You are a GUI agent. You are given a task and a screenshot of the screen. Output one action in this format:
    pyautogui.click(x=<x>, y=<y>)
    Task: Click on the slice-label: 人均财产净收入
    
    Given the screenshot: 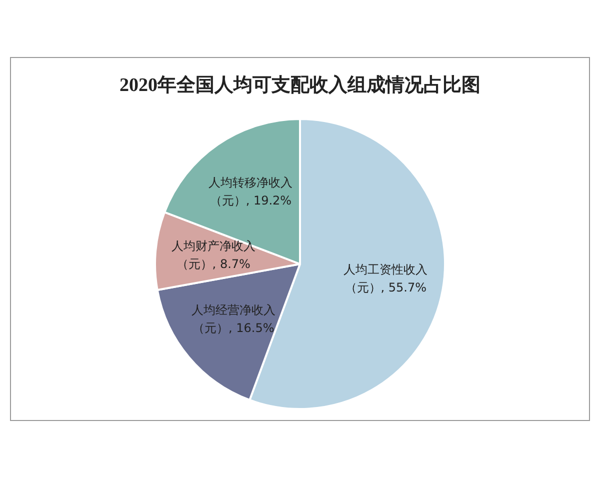 What is the action you would take?
    pyautogui.click(x=213, y=246)
    